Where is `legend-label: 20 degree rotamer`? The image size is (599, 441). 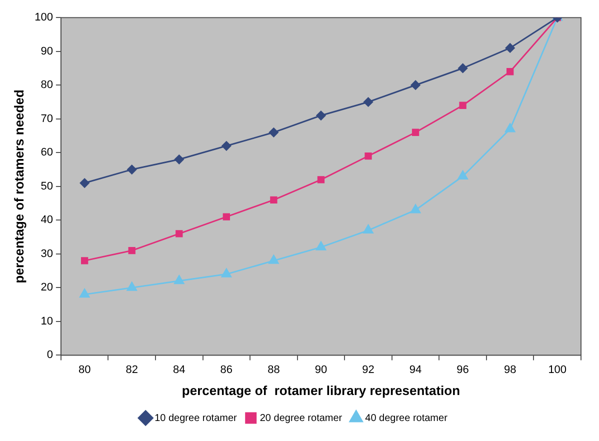
legend-label: 20 degree rotamer is located at coordinates (301, 418).